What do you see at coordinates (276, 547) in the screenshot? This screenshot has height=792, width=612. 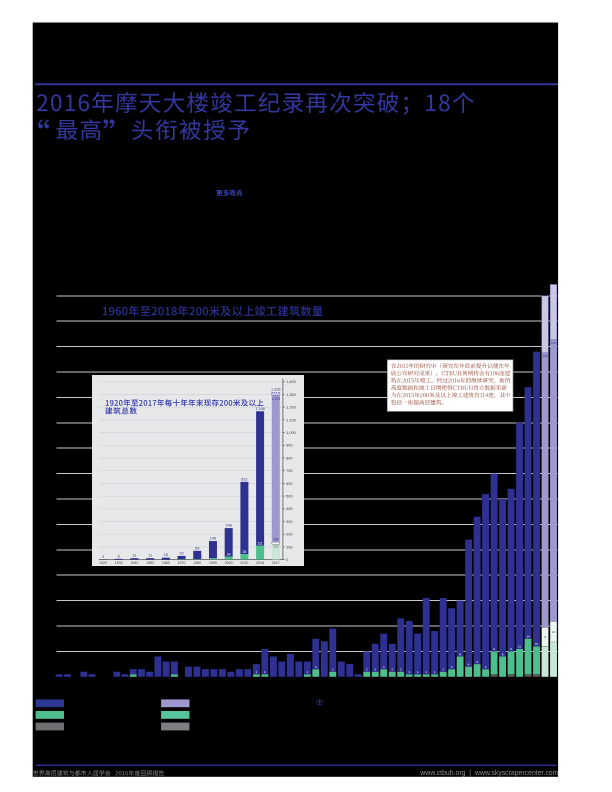 I see `svg-text: 123` at bounding box center [276, 547].